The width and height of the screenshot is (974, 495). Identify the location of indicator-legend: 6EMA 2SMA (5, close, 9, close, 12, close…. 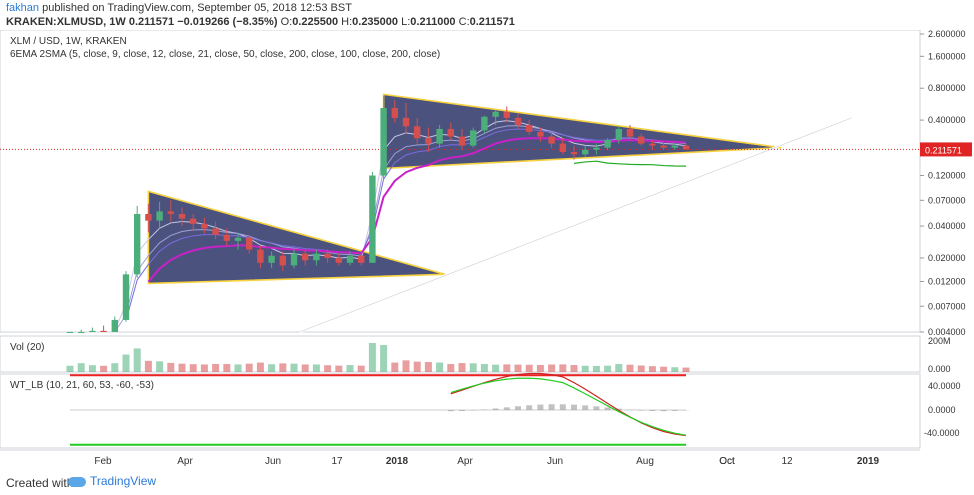
(225, 54).